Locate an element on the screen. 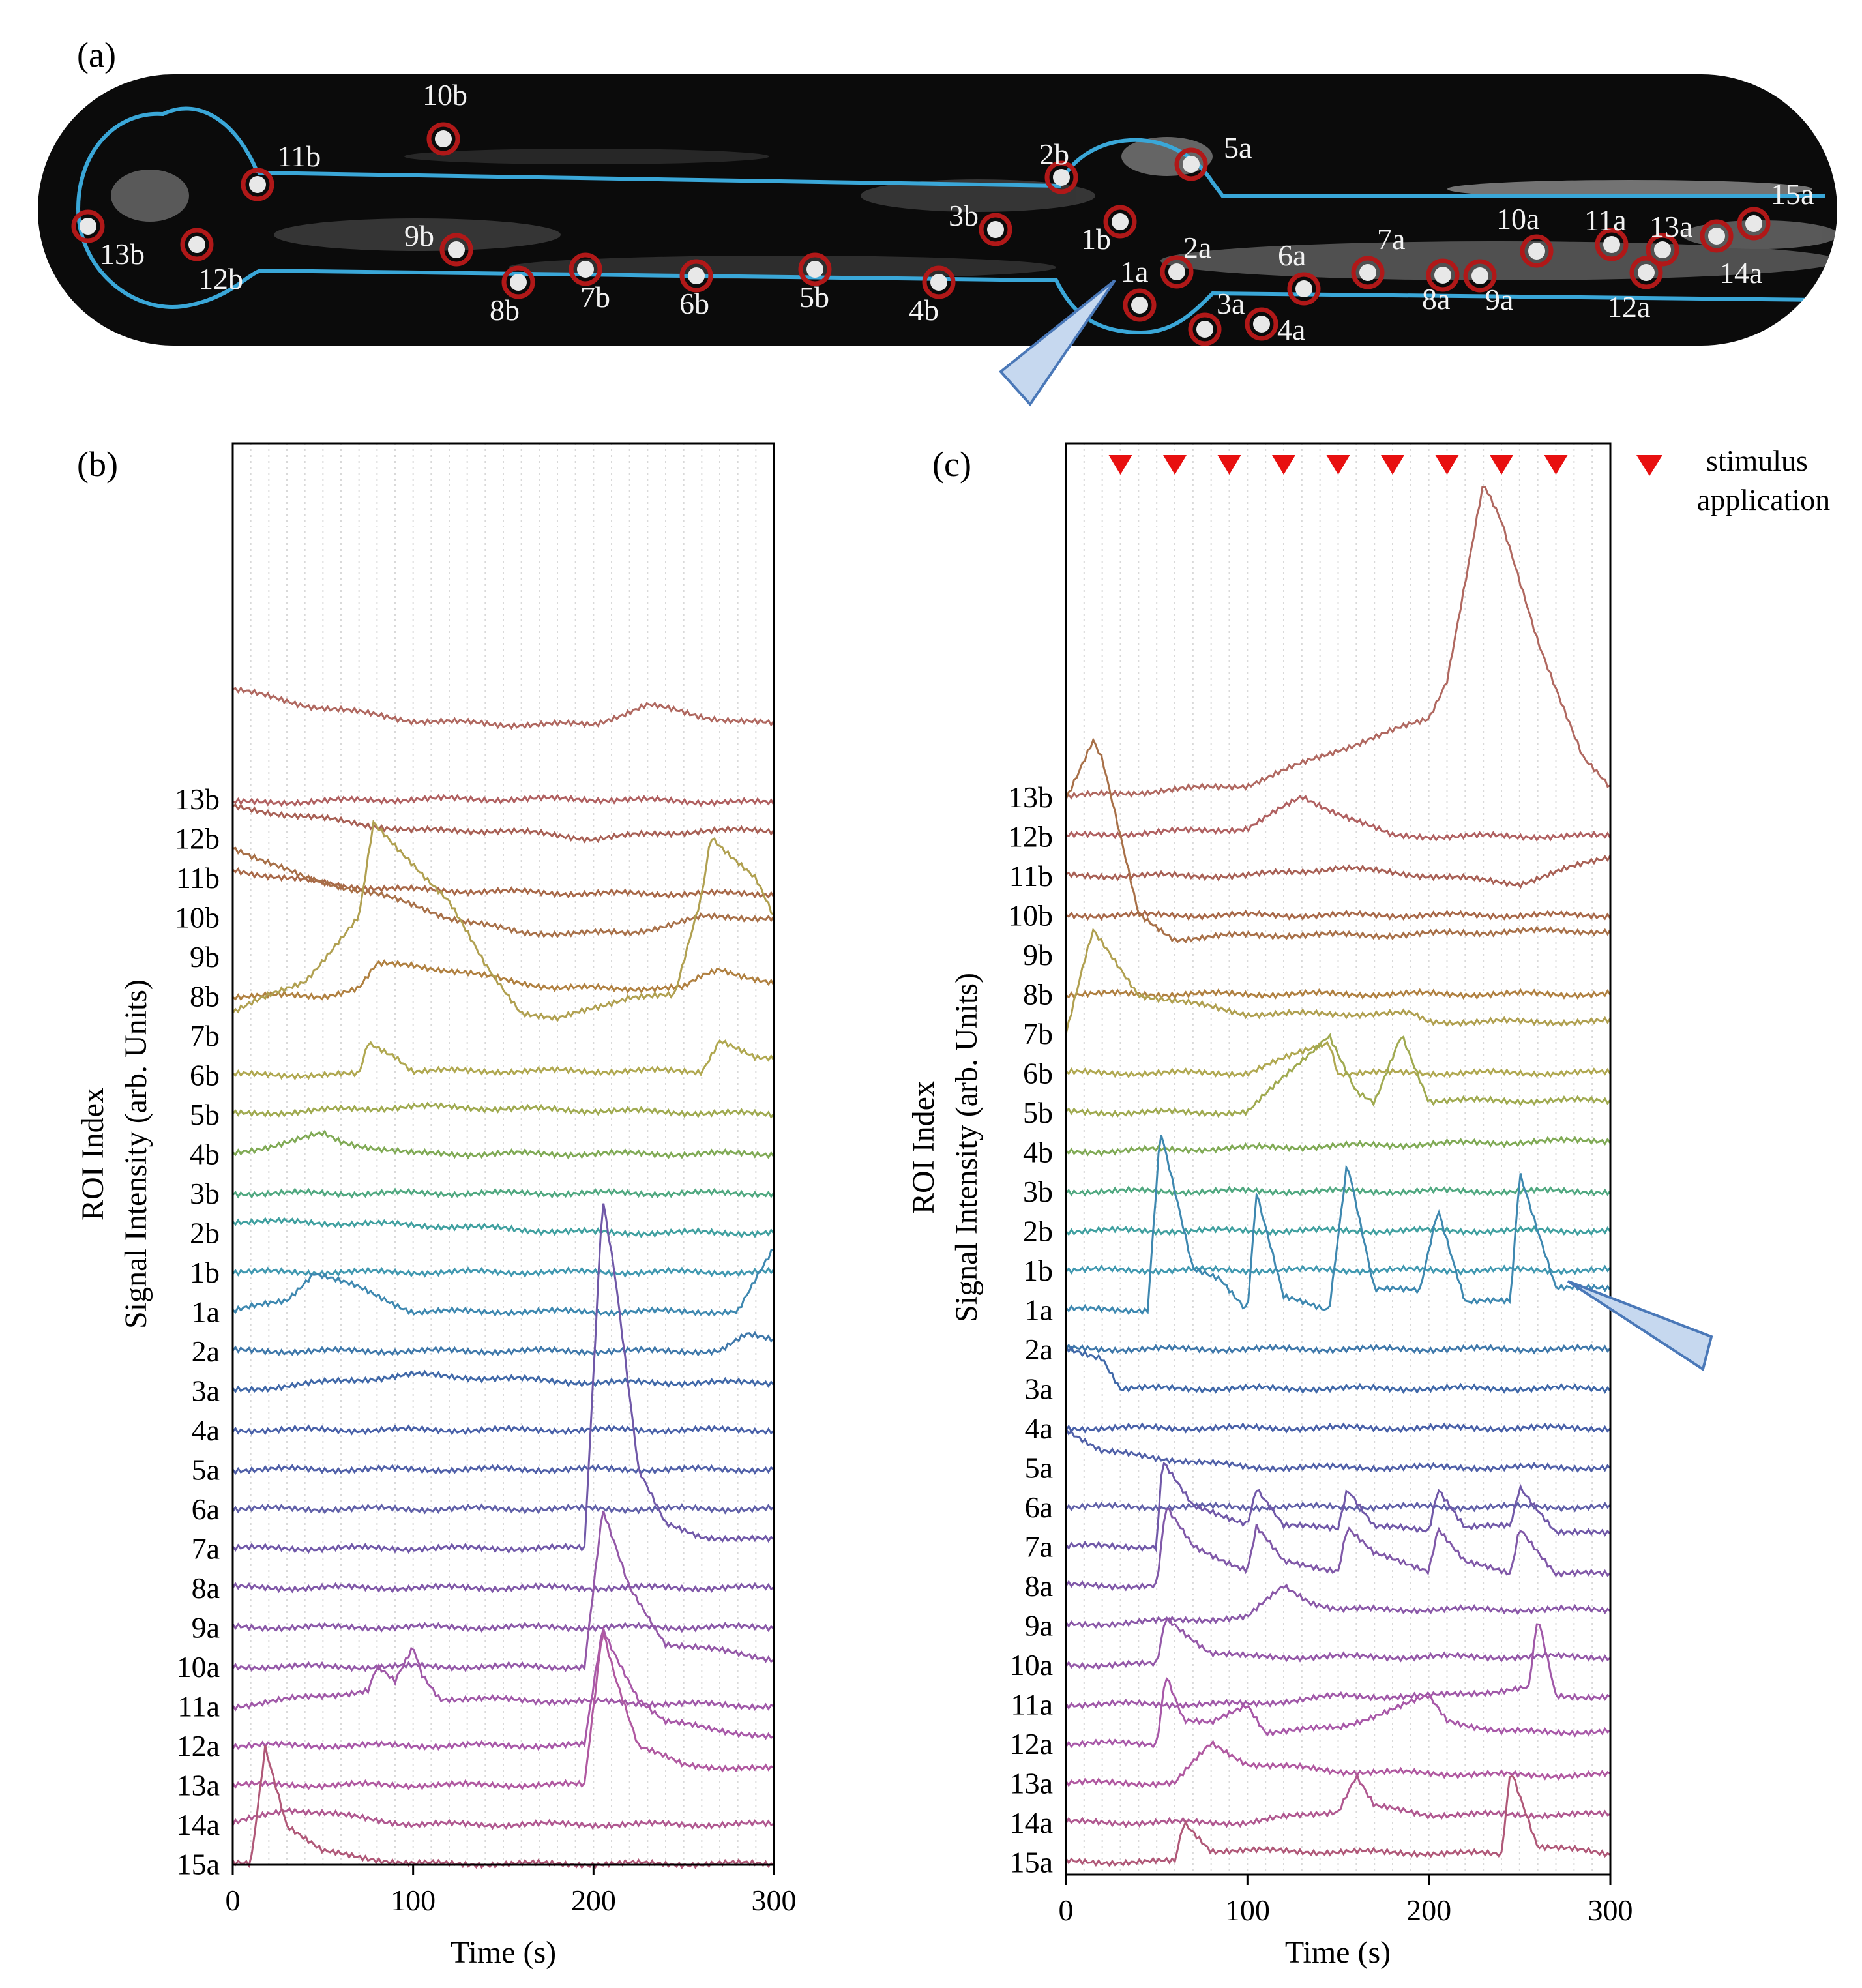 Image resolution: width=1862 pixels, height=1988 pixels. trace-13a is located at coordinates (1338, 1764).